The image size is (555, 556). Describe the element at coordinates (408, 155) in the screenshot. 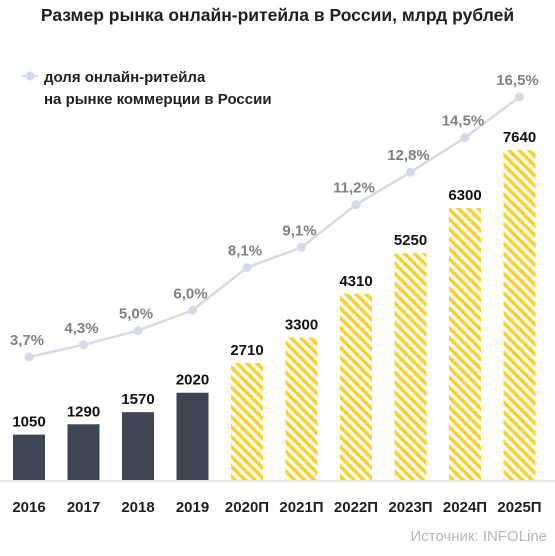

I see `share-label-2023П: 12,8%` at that location.